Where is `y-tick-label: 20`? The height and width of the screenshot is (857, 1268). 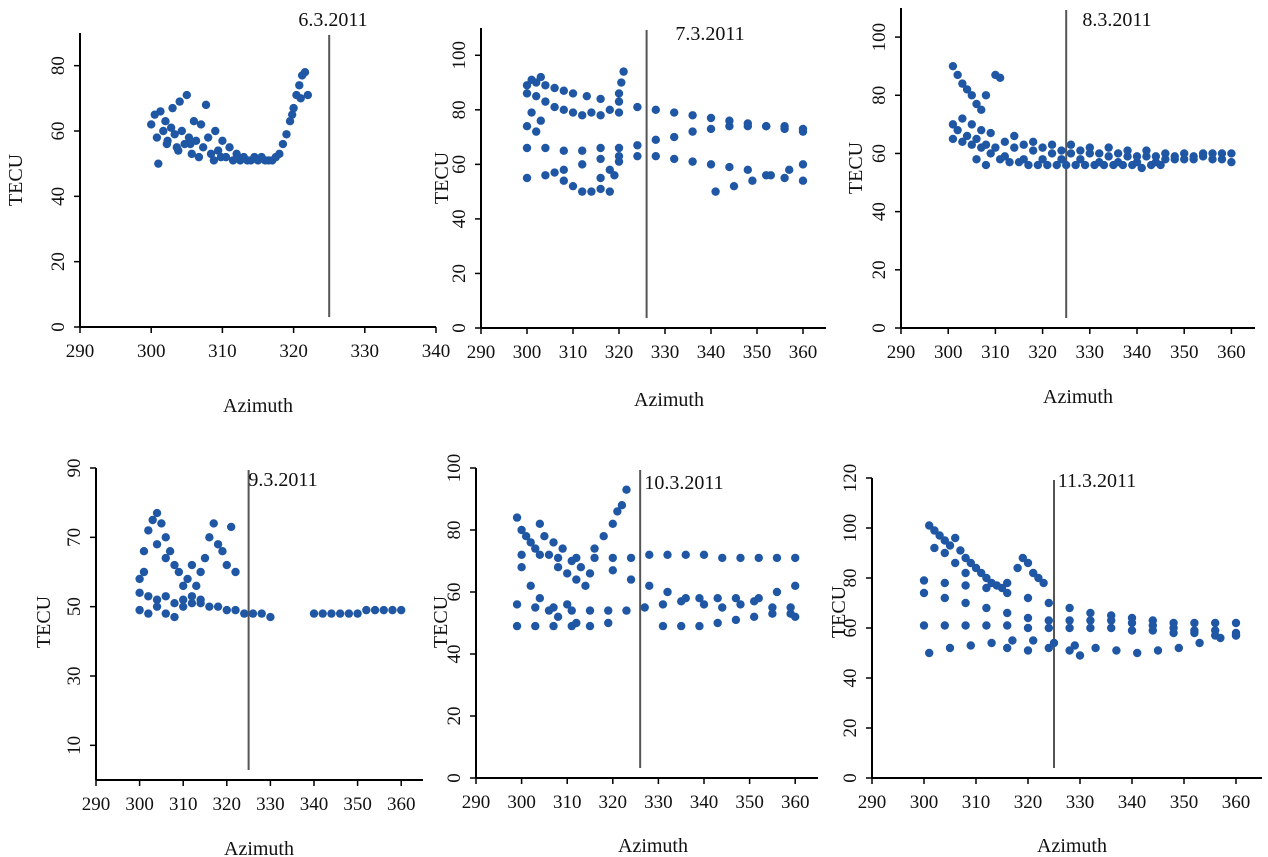
y-tick-label: 20 is located at coordinates (850, 728).